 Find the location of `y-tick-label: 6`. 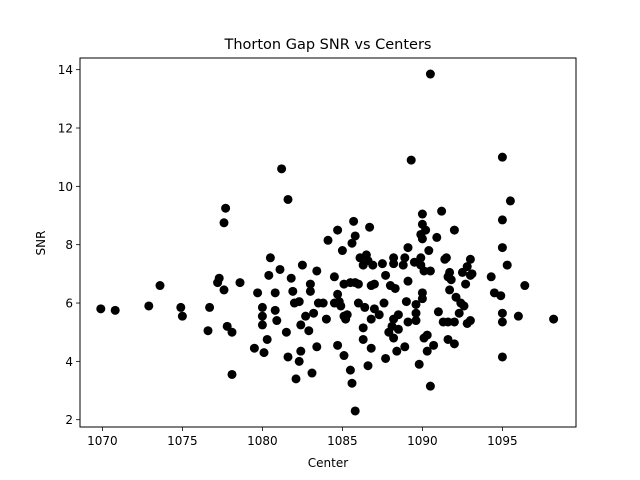

y-tick-label: 6 is located at coordinates (69, 304).